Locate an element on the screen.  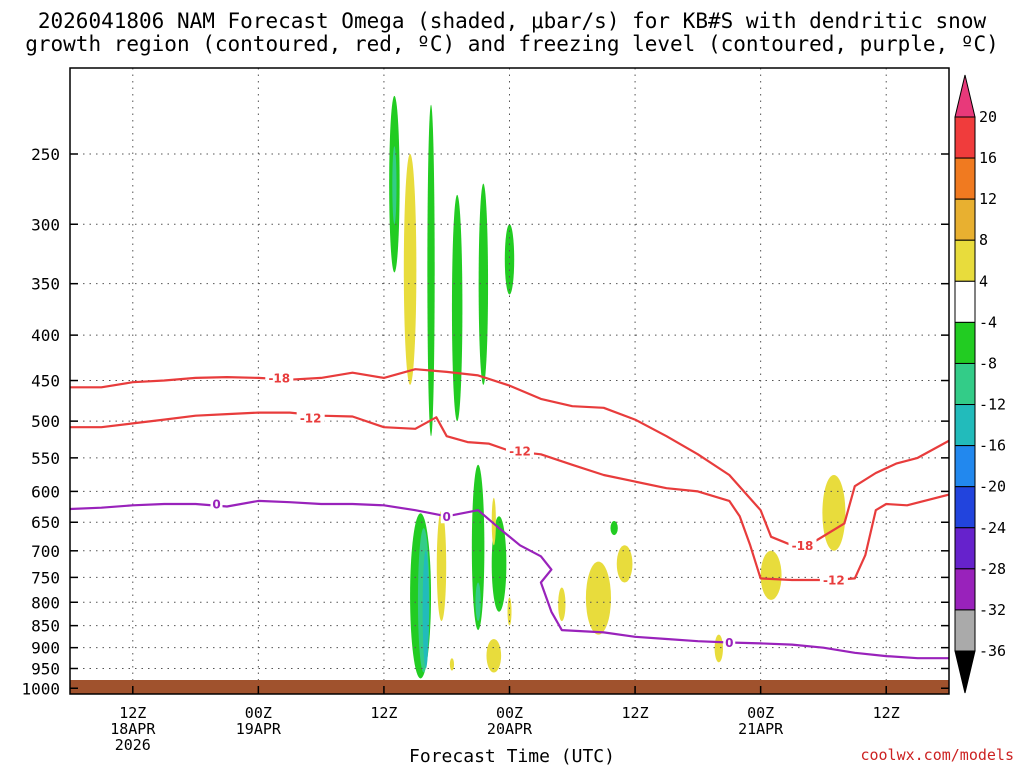
x-tick-label-54-0: 12Z is located at coordinates (635, 713).